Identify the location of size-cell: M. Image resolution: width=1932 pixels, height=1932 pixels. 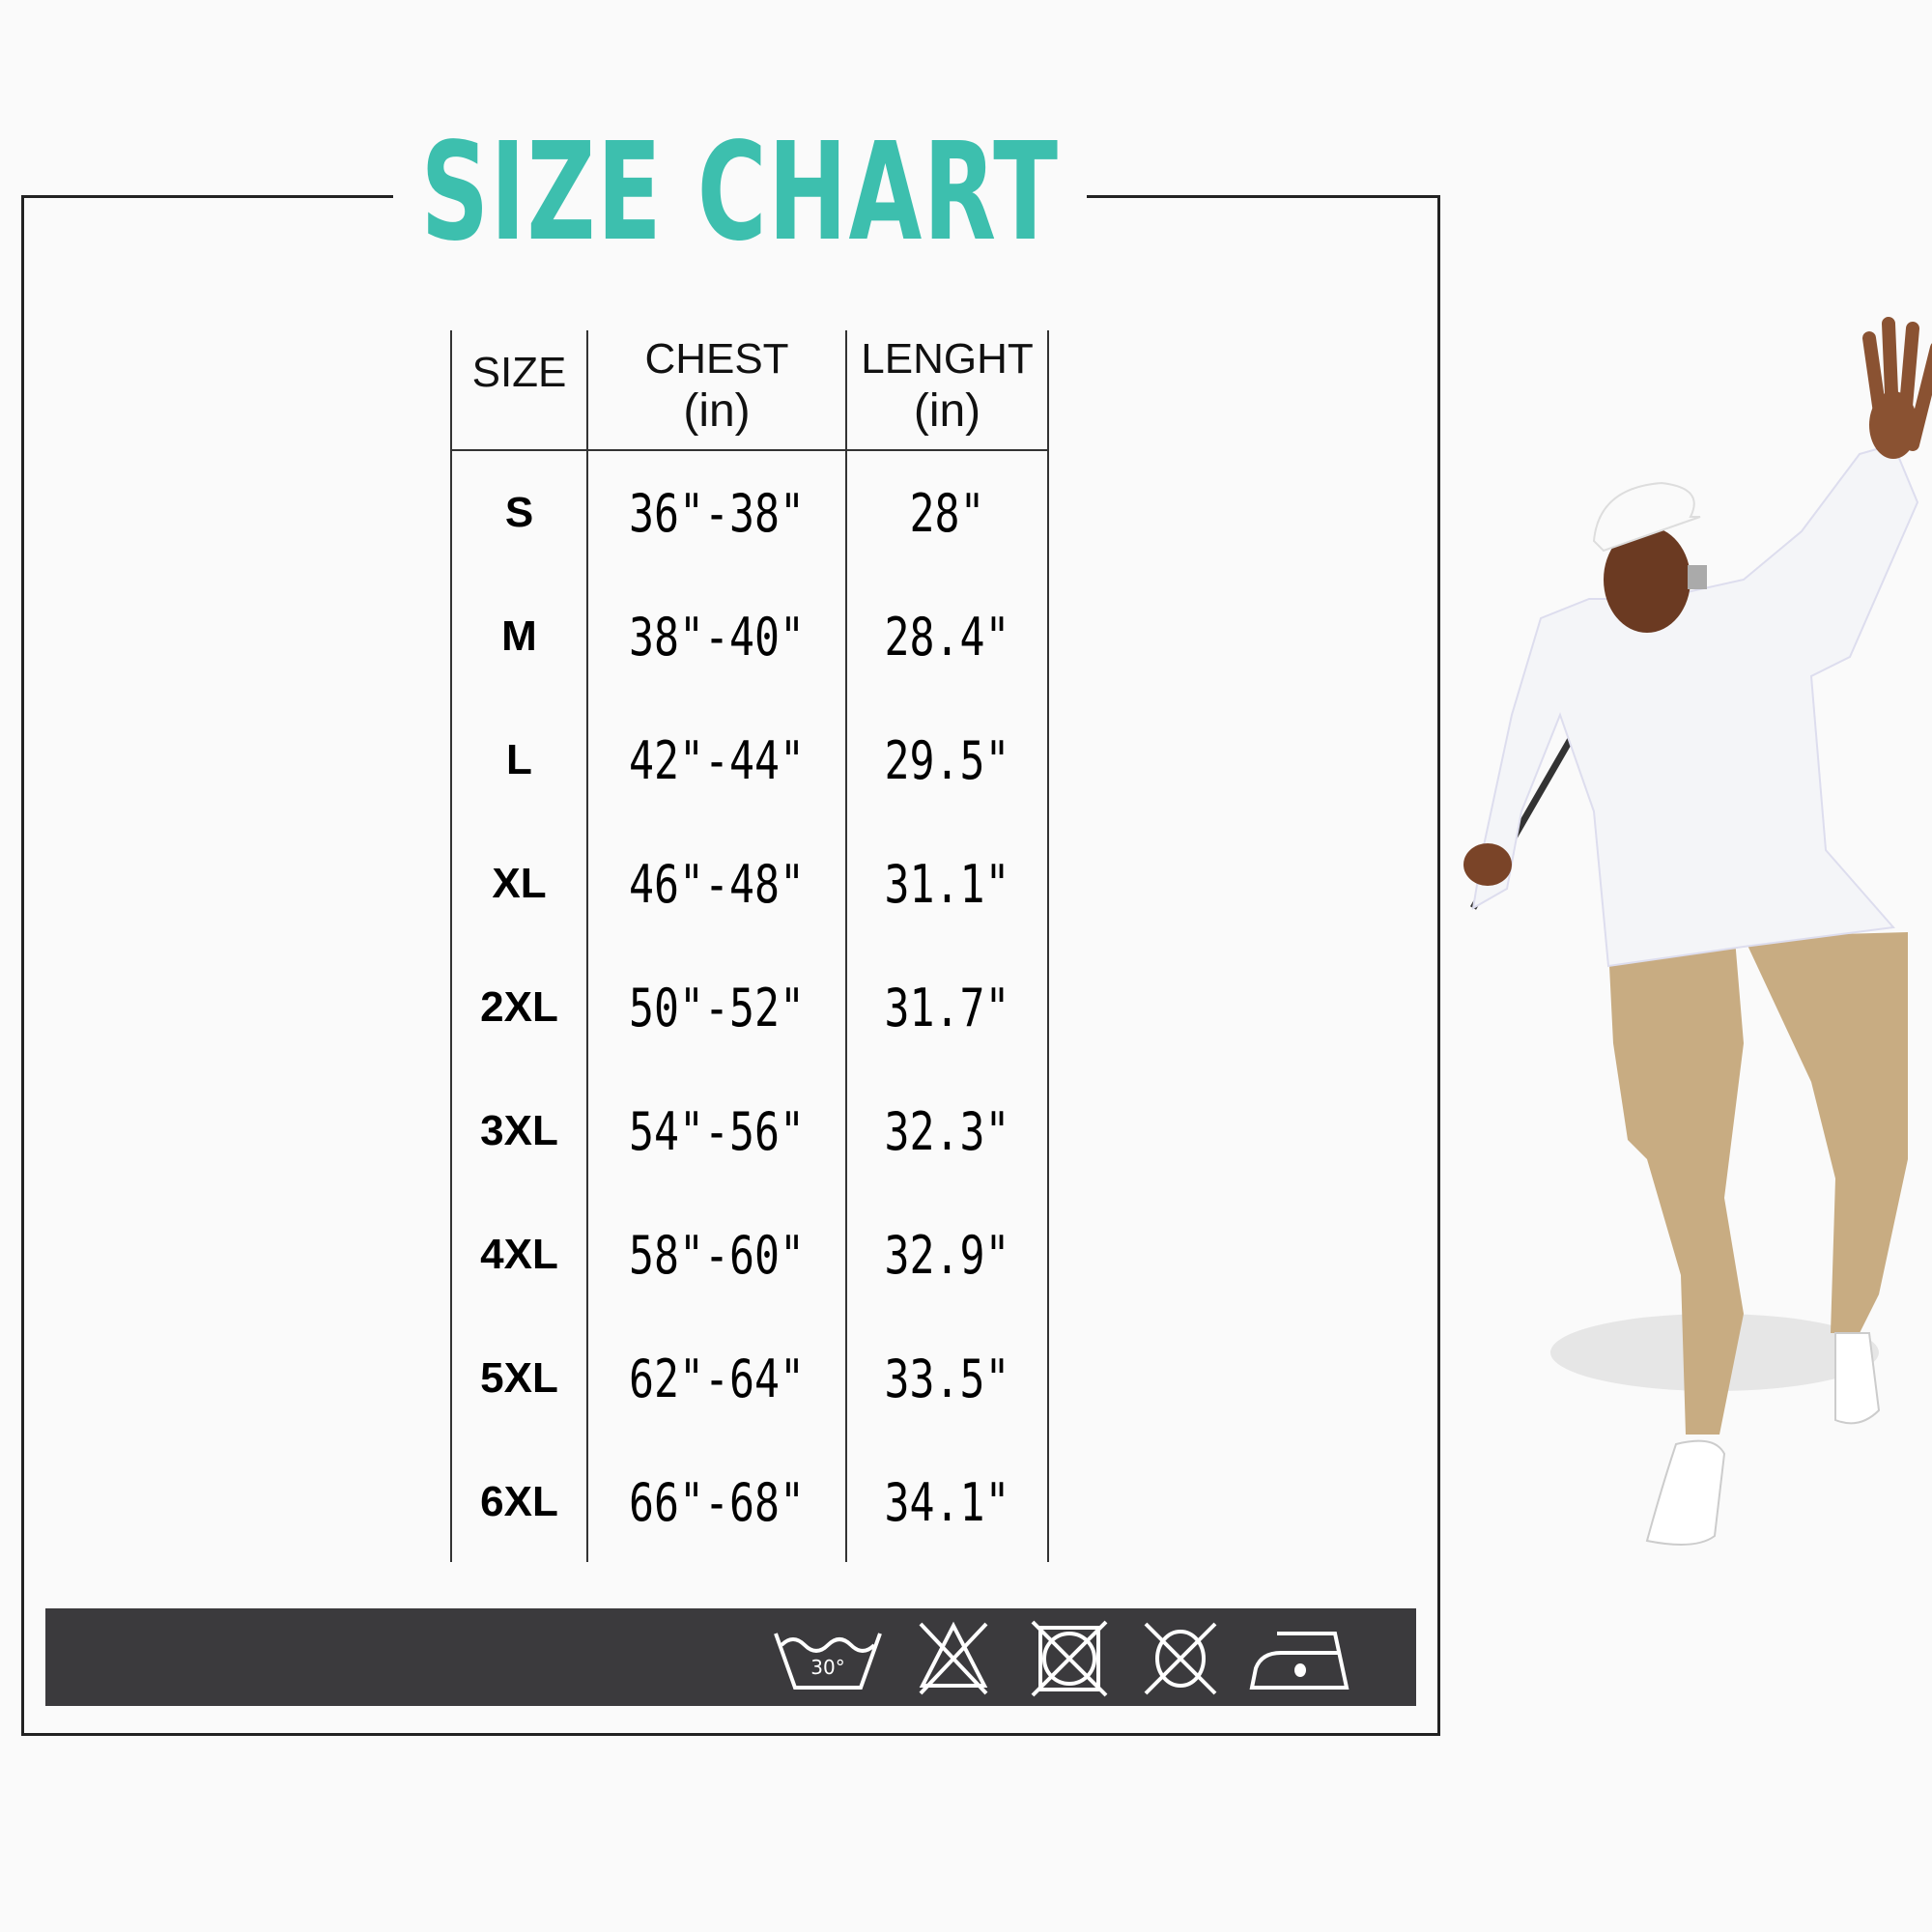
(519, 636).